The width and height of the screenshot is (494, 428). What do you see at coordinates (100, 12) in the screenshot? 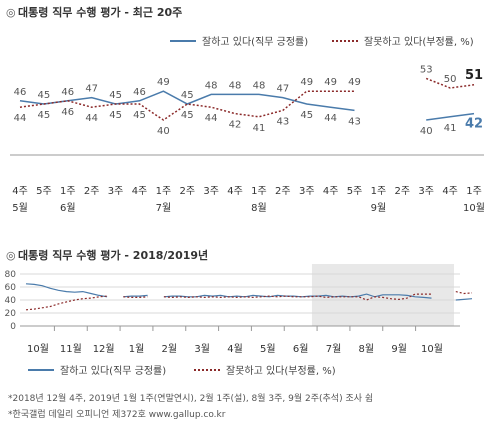
I see `chart-title-text: 대통령 직무 수행 평가 - 최근 20주` at bounding box center [100, 12].